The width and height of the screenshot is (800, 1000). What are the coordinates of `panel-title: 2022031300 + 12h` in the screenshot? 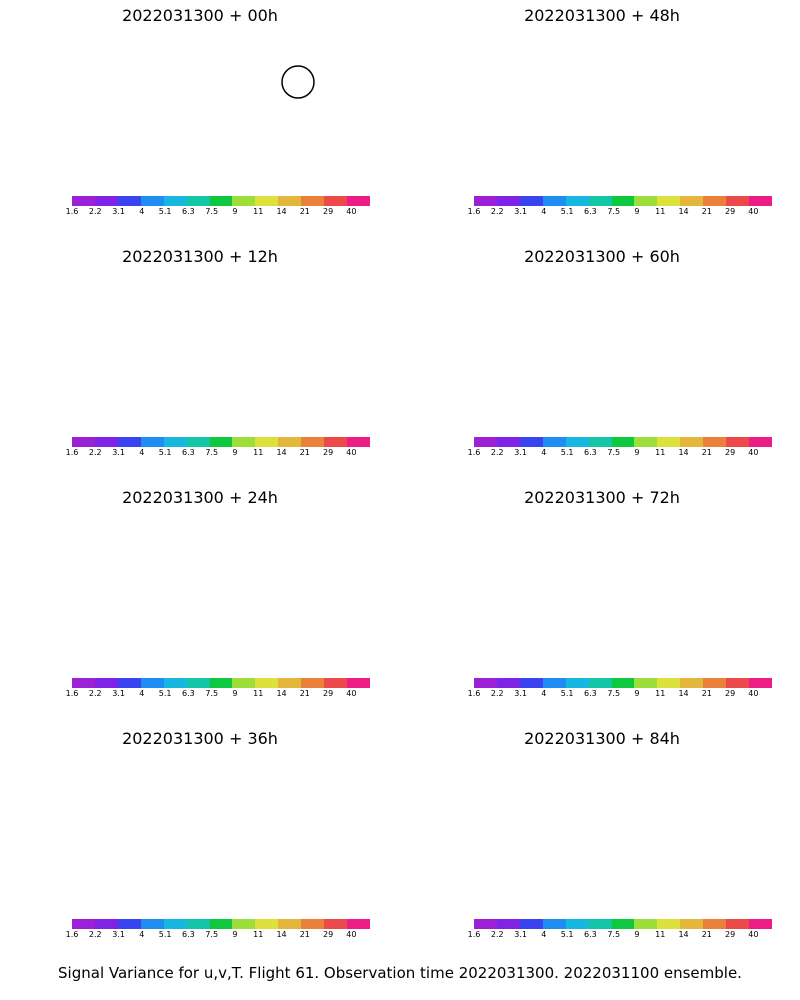 It's located at (200, 256).